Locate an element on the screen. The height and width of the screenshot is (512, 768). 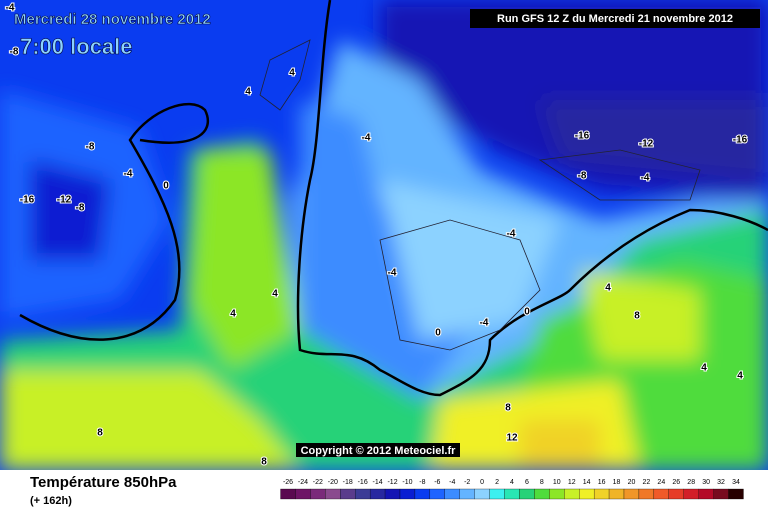
legend-label: -10 is located at coordinates (407, 482).